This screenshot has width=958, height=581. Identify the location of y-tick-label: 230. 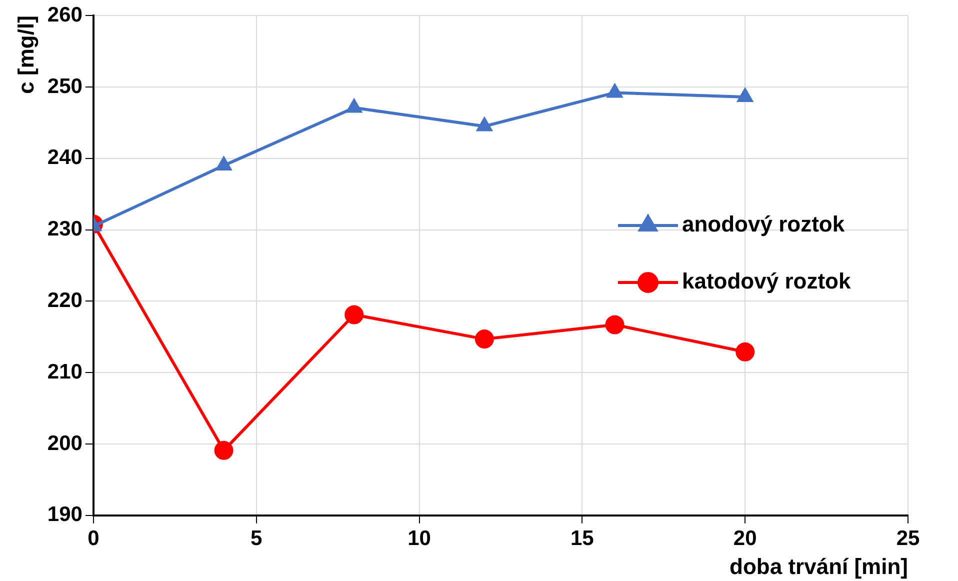
(64, 229).